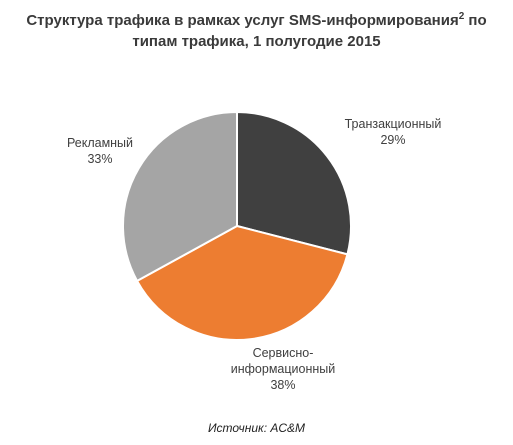 The image size is (513, 445). Describe the element at coordinates (100, 151) in the screenshot. I see `slice-label-3: Рекламный 33%` at that location.